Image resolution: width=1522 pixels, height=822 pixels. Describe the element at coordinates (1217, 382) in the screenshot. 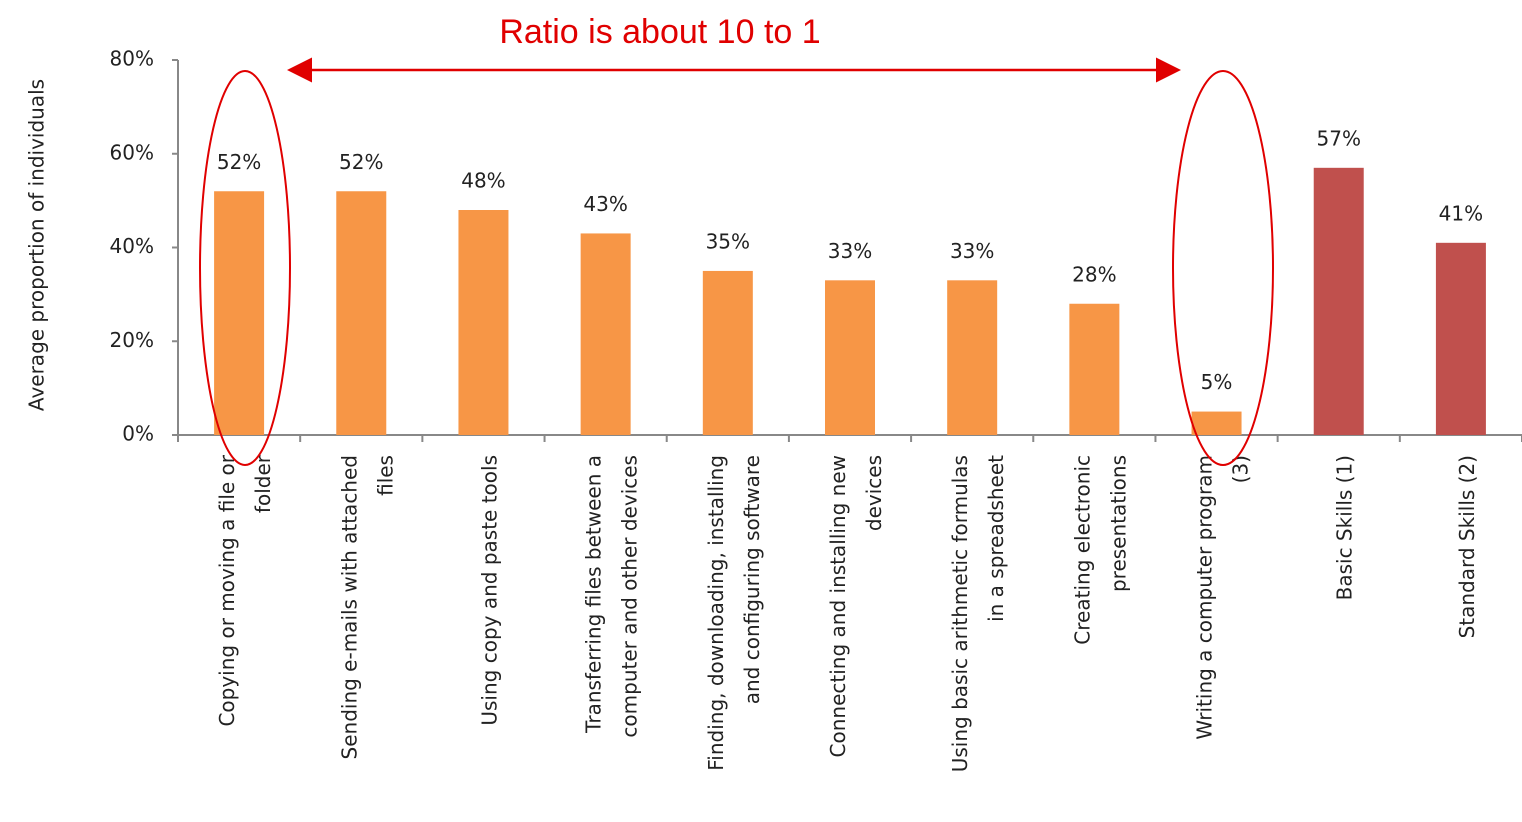

I see `data-label: 5%` at that location.